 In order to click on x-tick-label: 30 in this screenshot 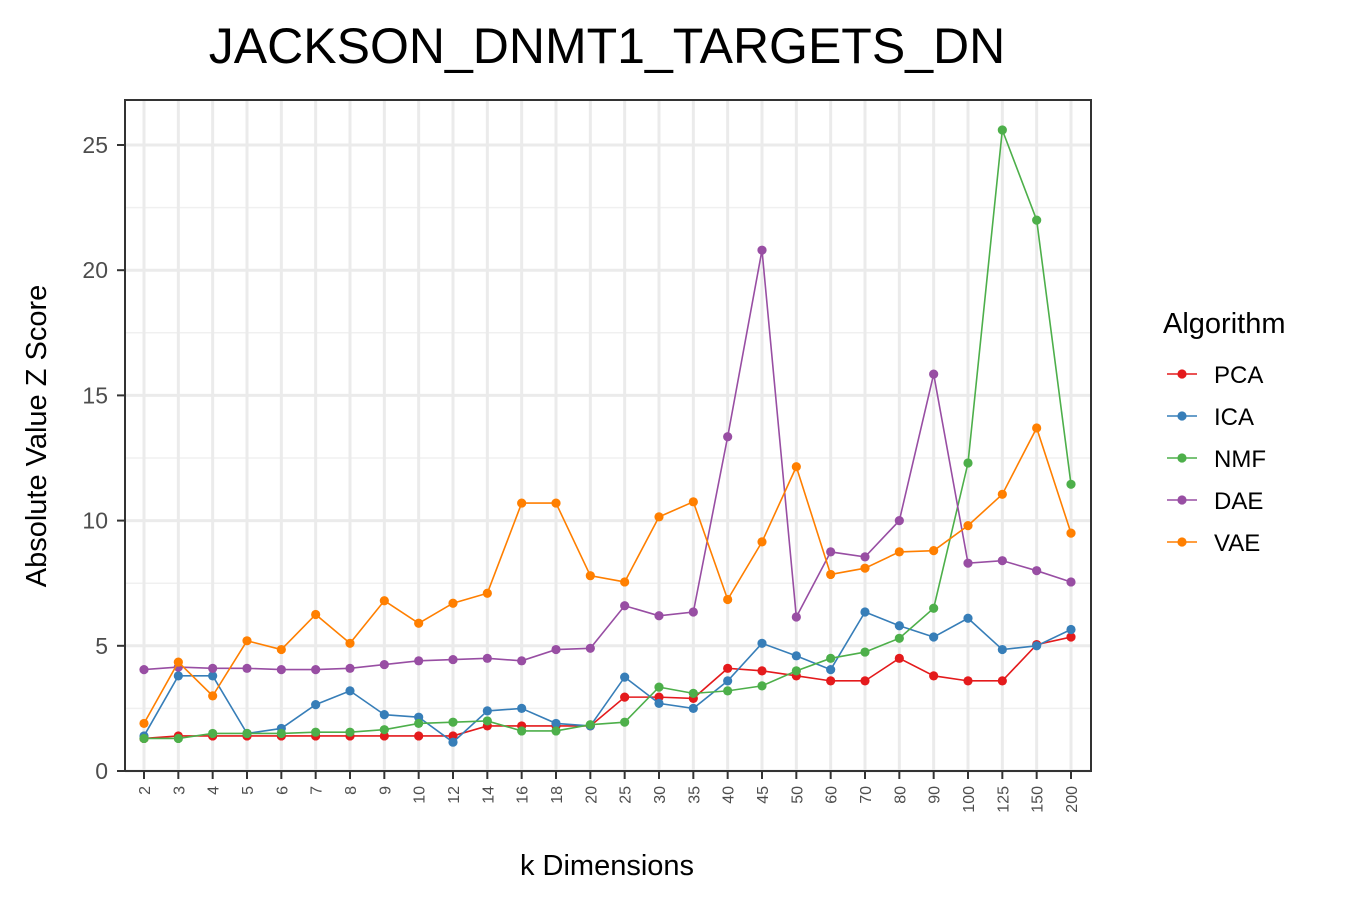, I will do `click(660, 795)`.